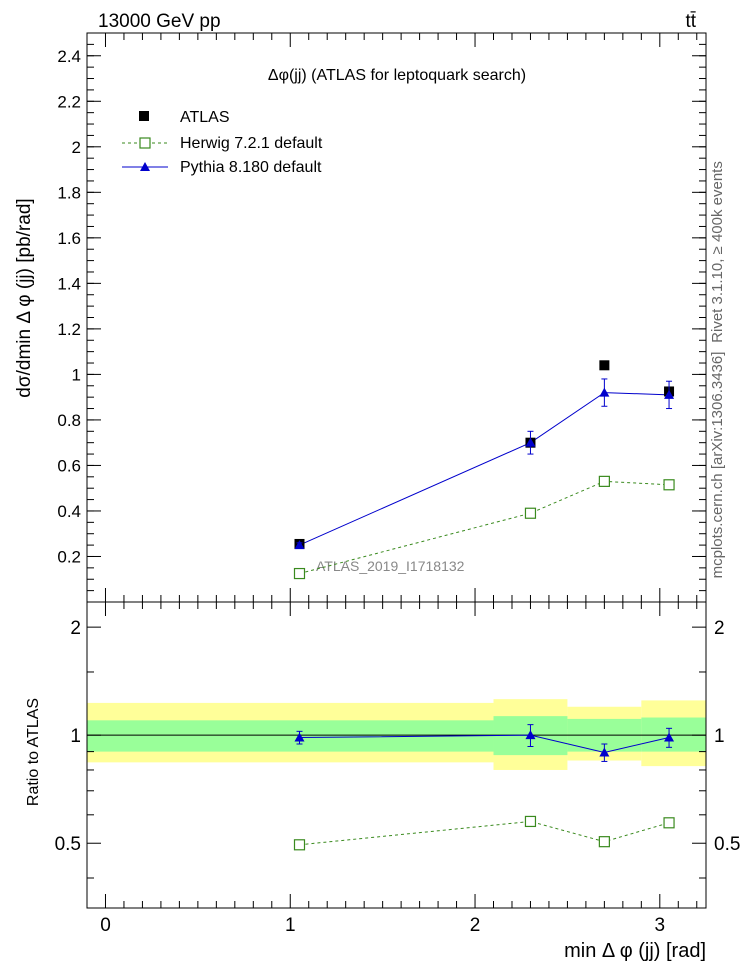 The image size is (746, 972). Describe the element at coordinates (719, 736) in the screenshot. I see `ratio-ytick-label-right: 1` at that location.